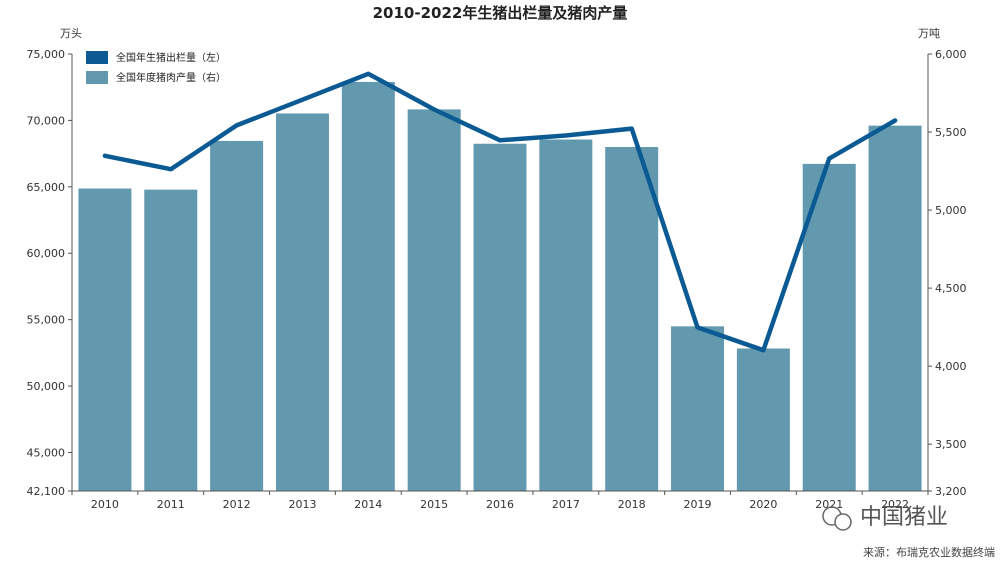 The width and height of the screenshot is (1000, 563). I want to click on right-tick-label: 5,500, so click(951, 132).